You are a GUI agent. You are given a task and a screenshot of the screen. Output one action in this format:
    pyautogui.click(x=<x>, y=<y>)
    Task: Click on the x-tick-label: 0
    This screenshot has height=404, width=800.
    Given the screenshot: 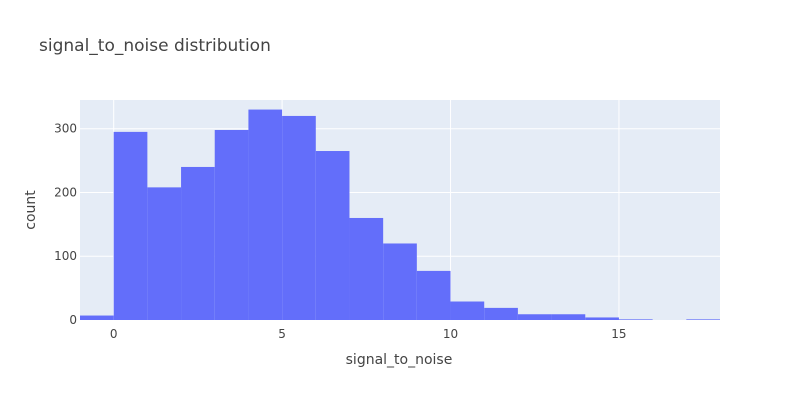 What is the action you would take?
    pyautogui.click(x=114, y=334)
    